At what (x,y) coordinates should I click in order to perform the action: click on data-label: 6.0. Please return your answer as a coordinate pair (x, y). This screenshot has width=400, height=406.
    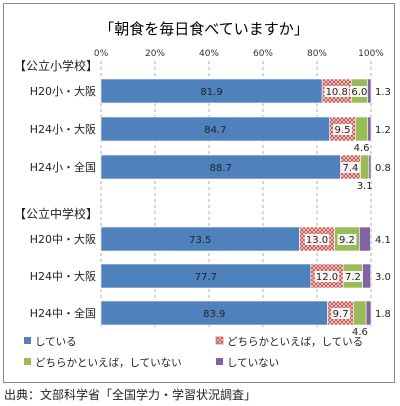
    Looking at the image, I should click on (359, 92).